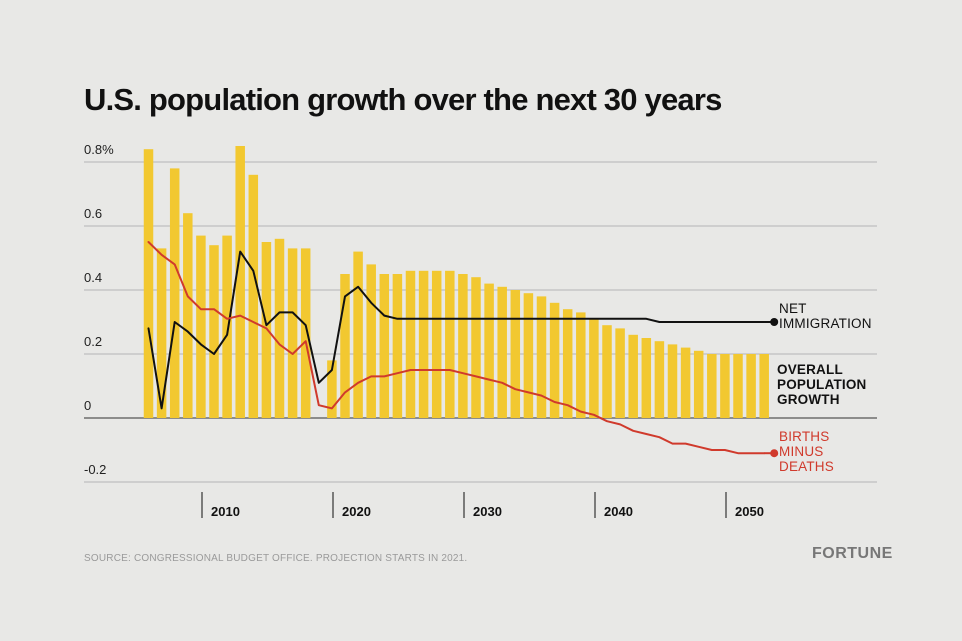 Image resolution: width=962 pixels, height=641 pixels. Describe the element at coordinates (822, 384) in the screenshot. I see `overall-growth-label: OVERALL POPULATION GROWTH` at that location.